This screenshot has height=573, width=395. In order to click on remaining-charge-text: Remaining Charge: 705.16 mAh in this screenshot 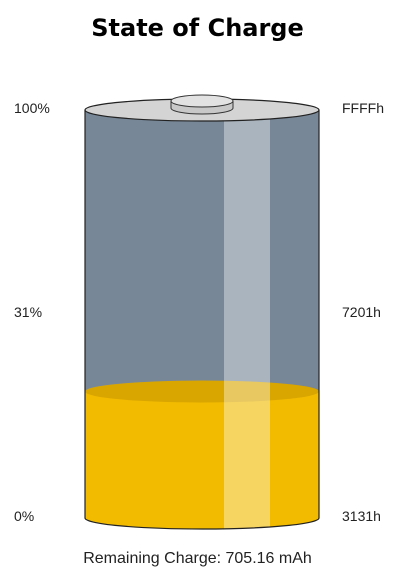, I will do `click(197, 558)`.